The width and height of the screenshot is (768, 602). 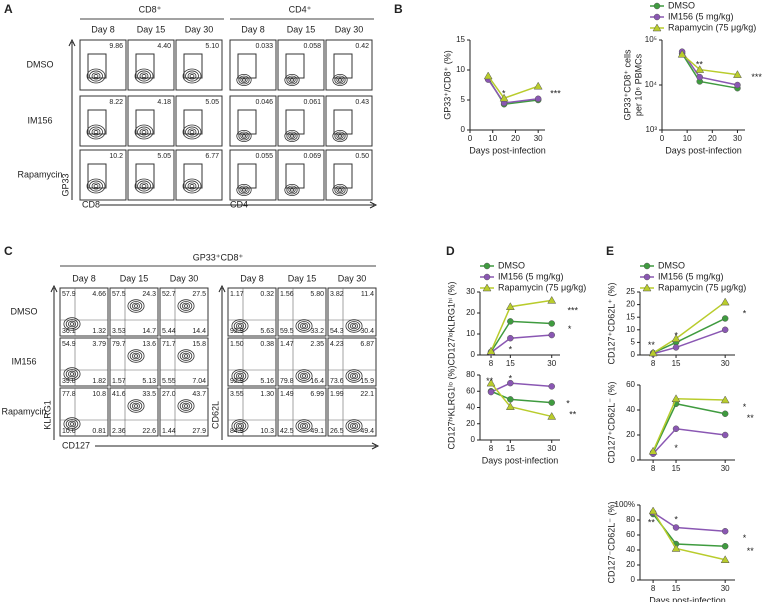 I want to click on quadrant-value: 1.57, so click(x=119, y=381).